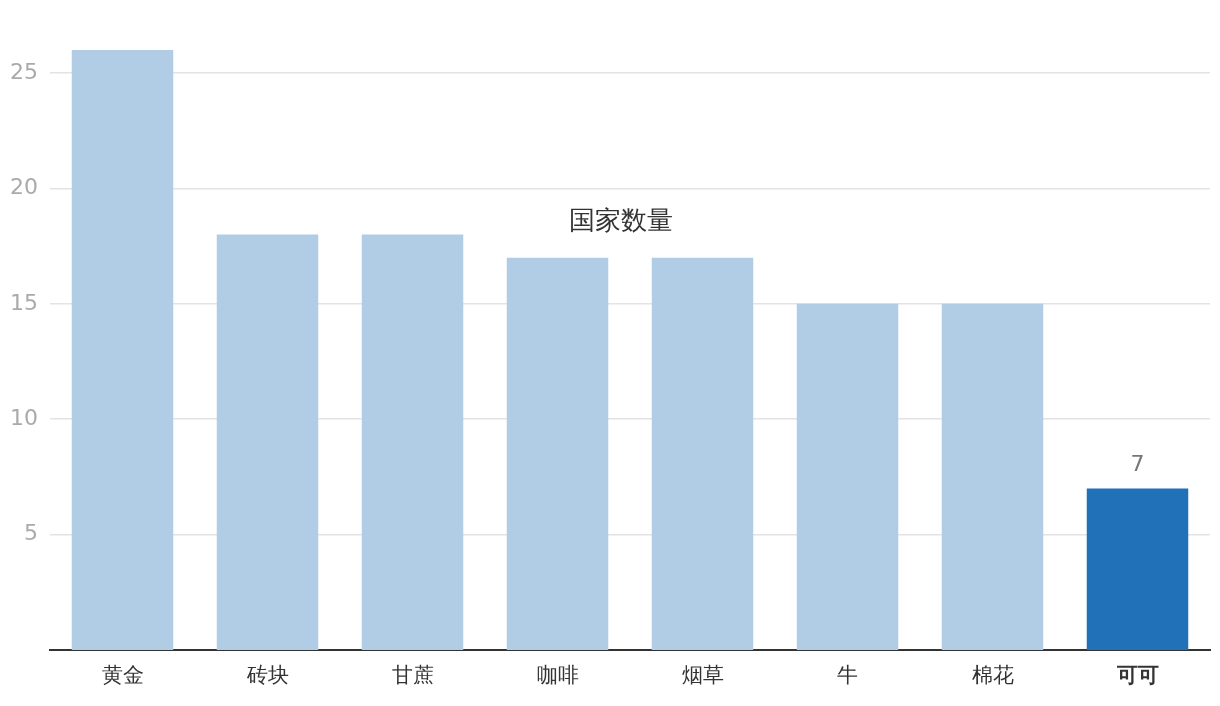 The height and width of the screenshot is (706, 1220). I want to click on x-tick-label: 甘蔗, so click(412, 675).